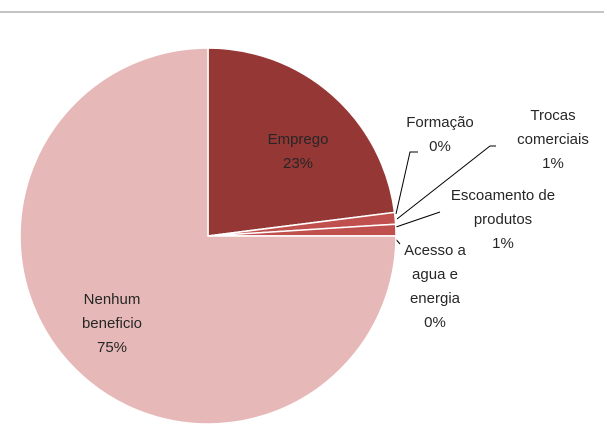  I want to click on slice-label: Trocas comerciais 1%, so click(553, 140).